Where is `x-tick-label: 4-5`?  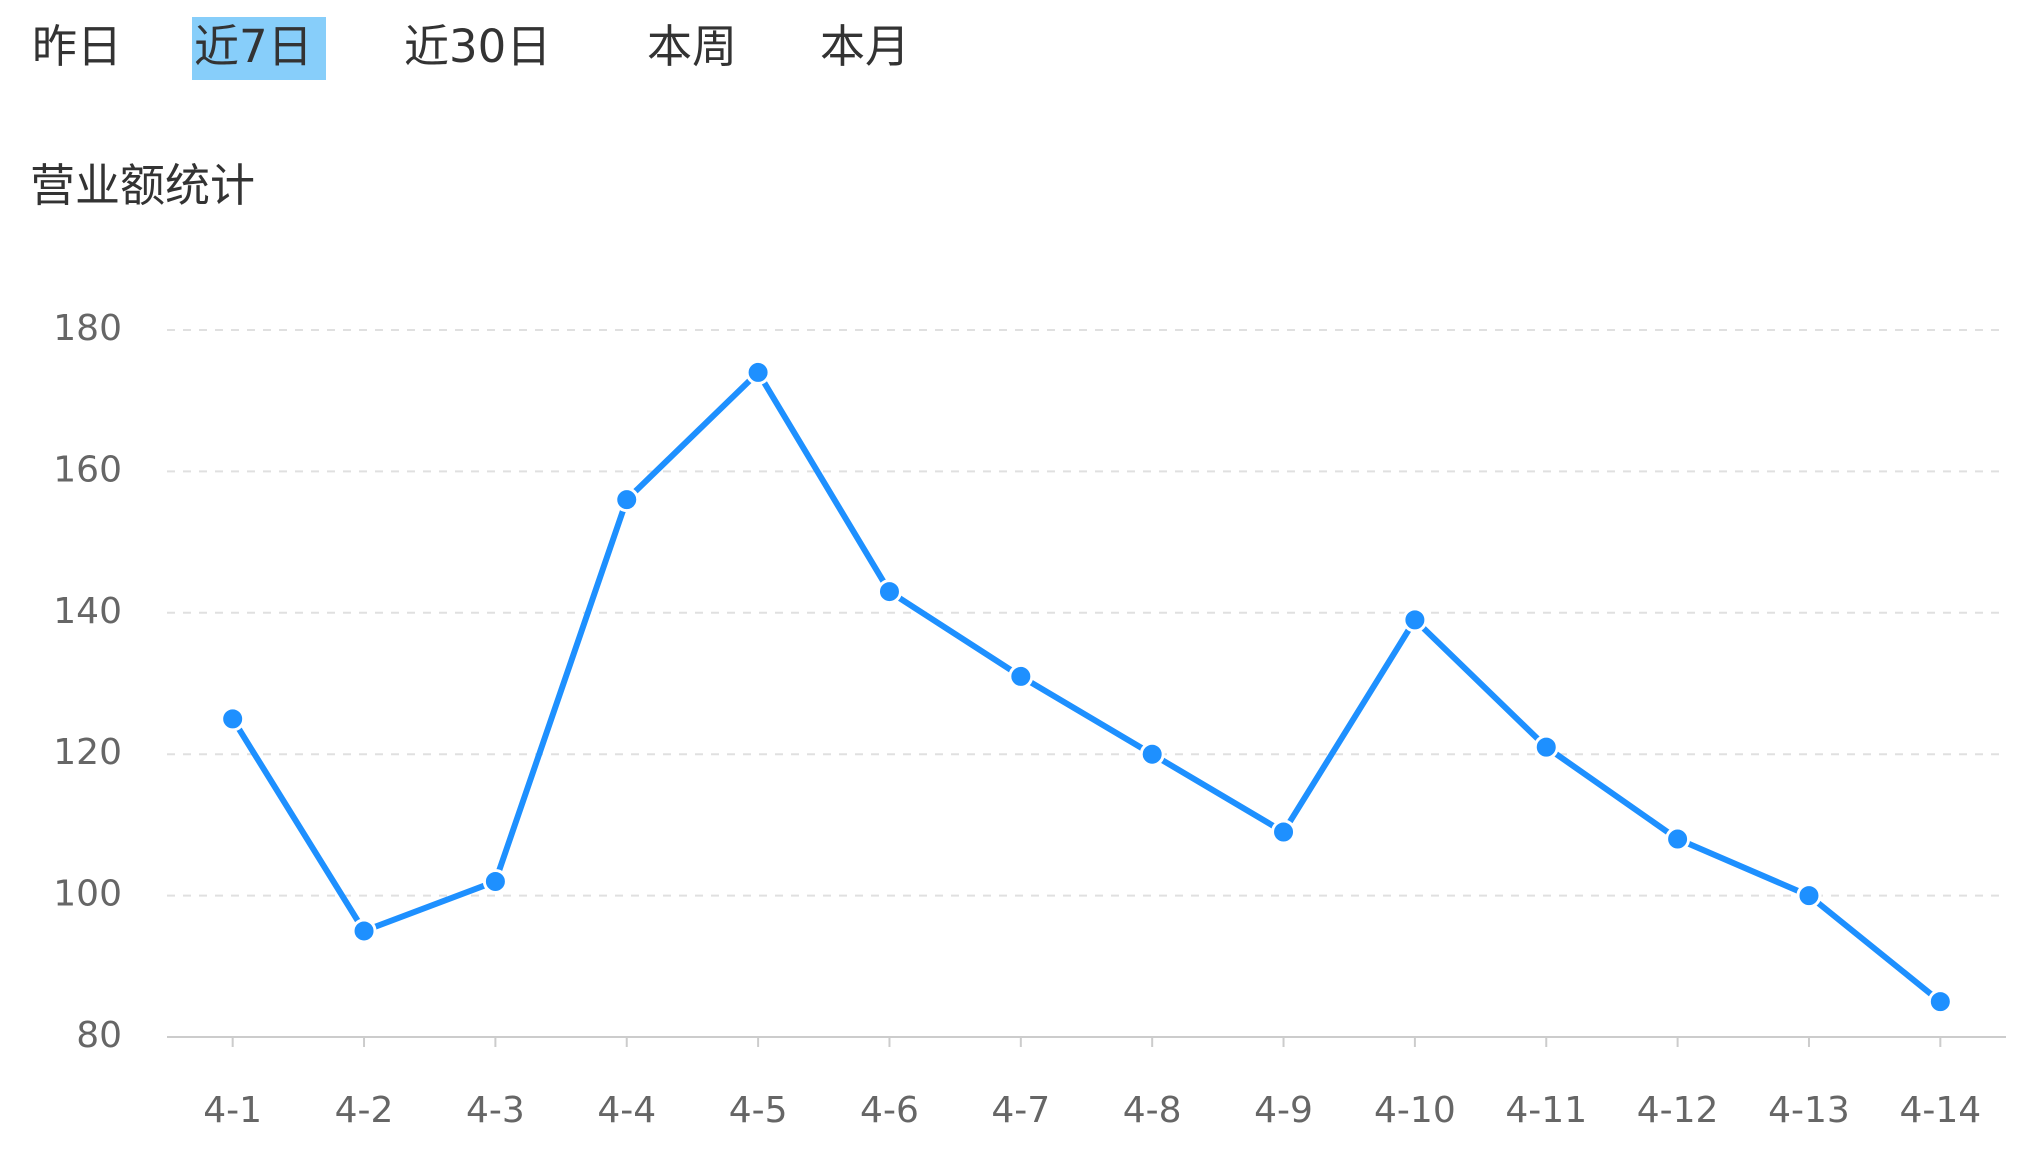
x-tick-label: 4-5 is located at coordinates (758, 1110).